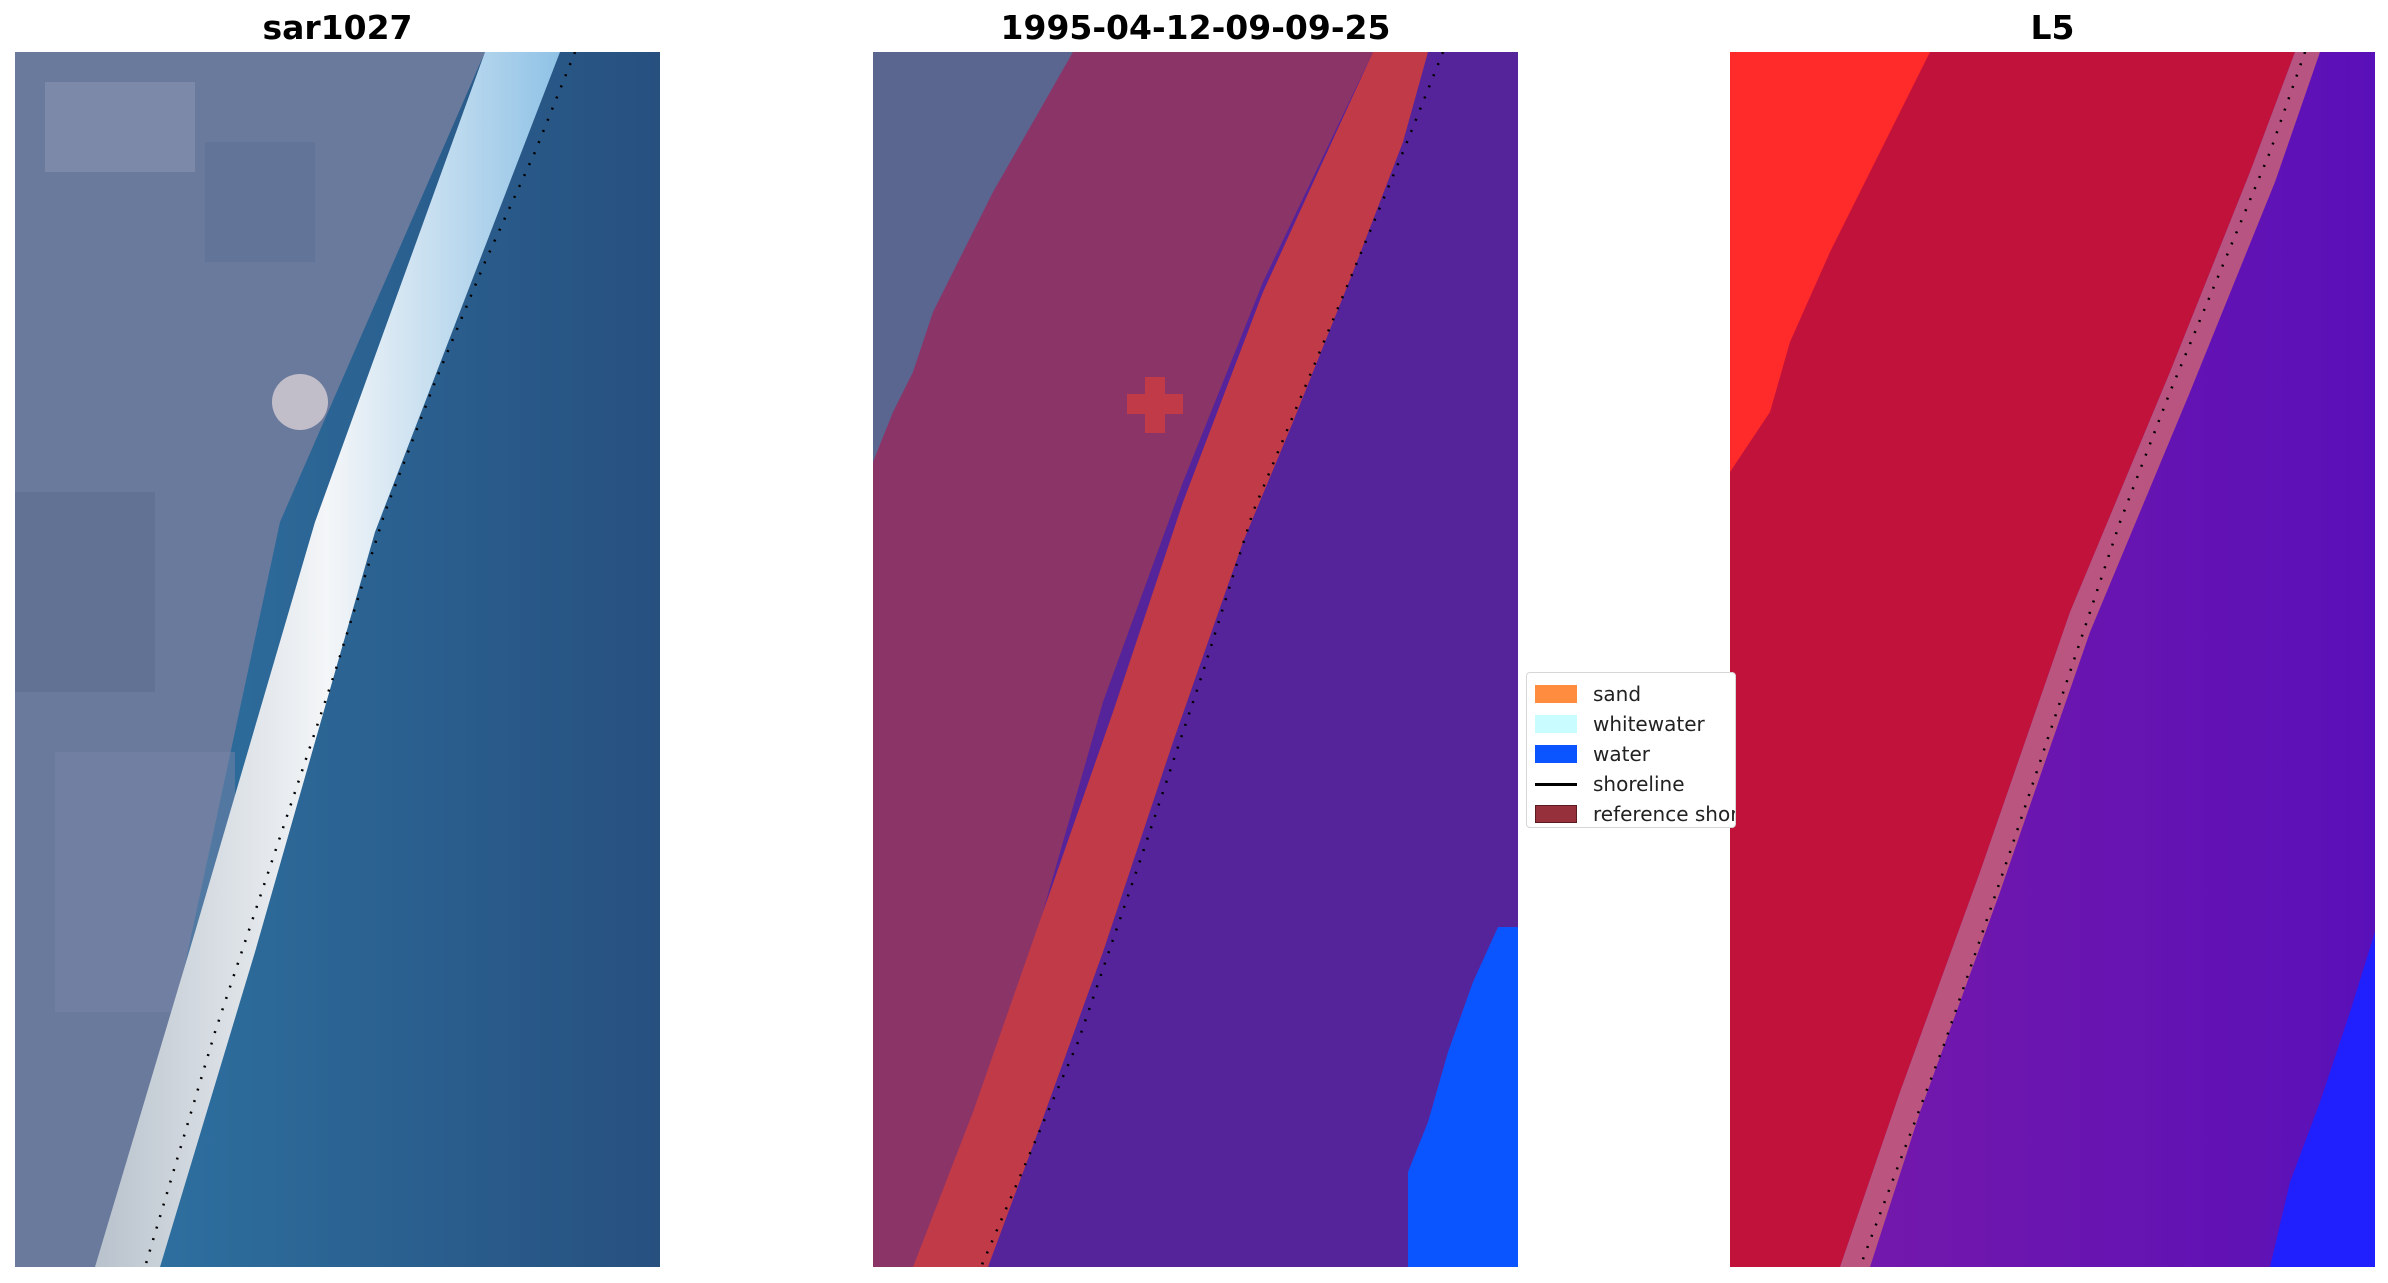  What do you see at coordinates (973, 257) in the screenshot?
I see `class-unclassified` at bounding box center [973, 257].